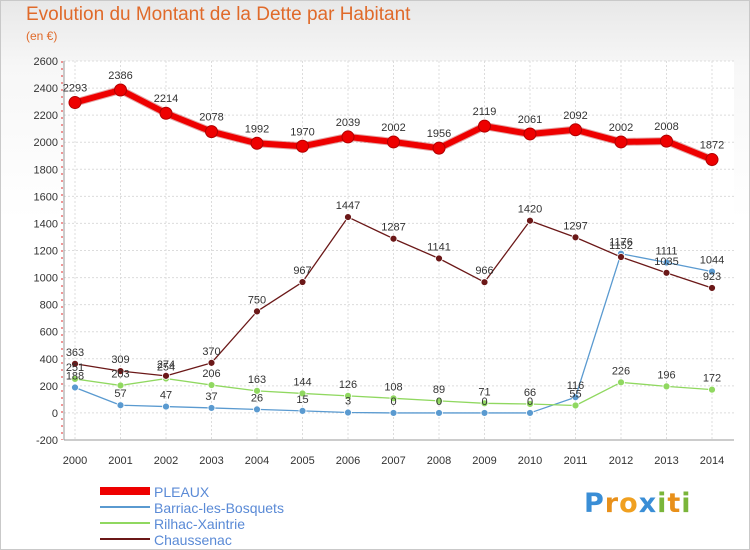 The width and height of the screenshot is (750, 550). Describe the element at coordinates (166, 368) in the screenshot. I see `data-label: 254` at that location.